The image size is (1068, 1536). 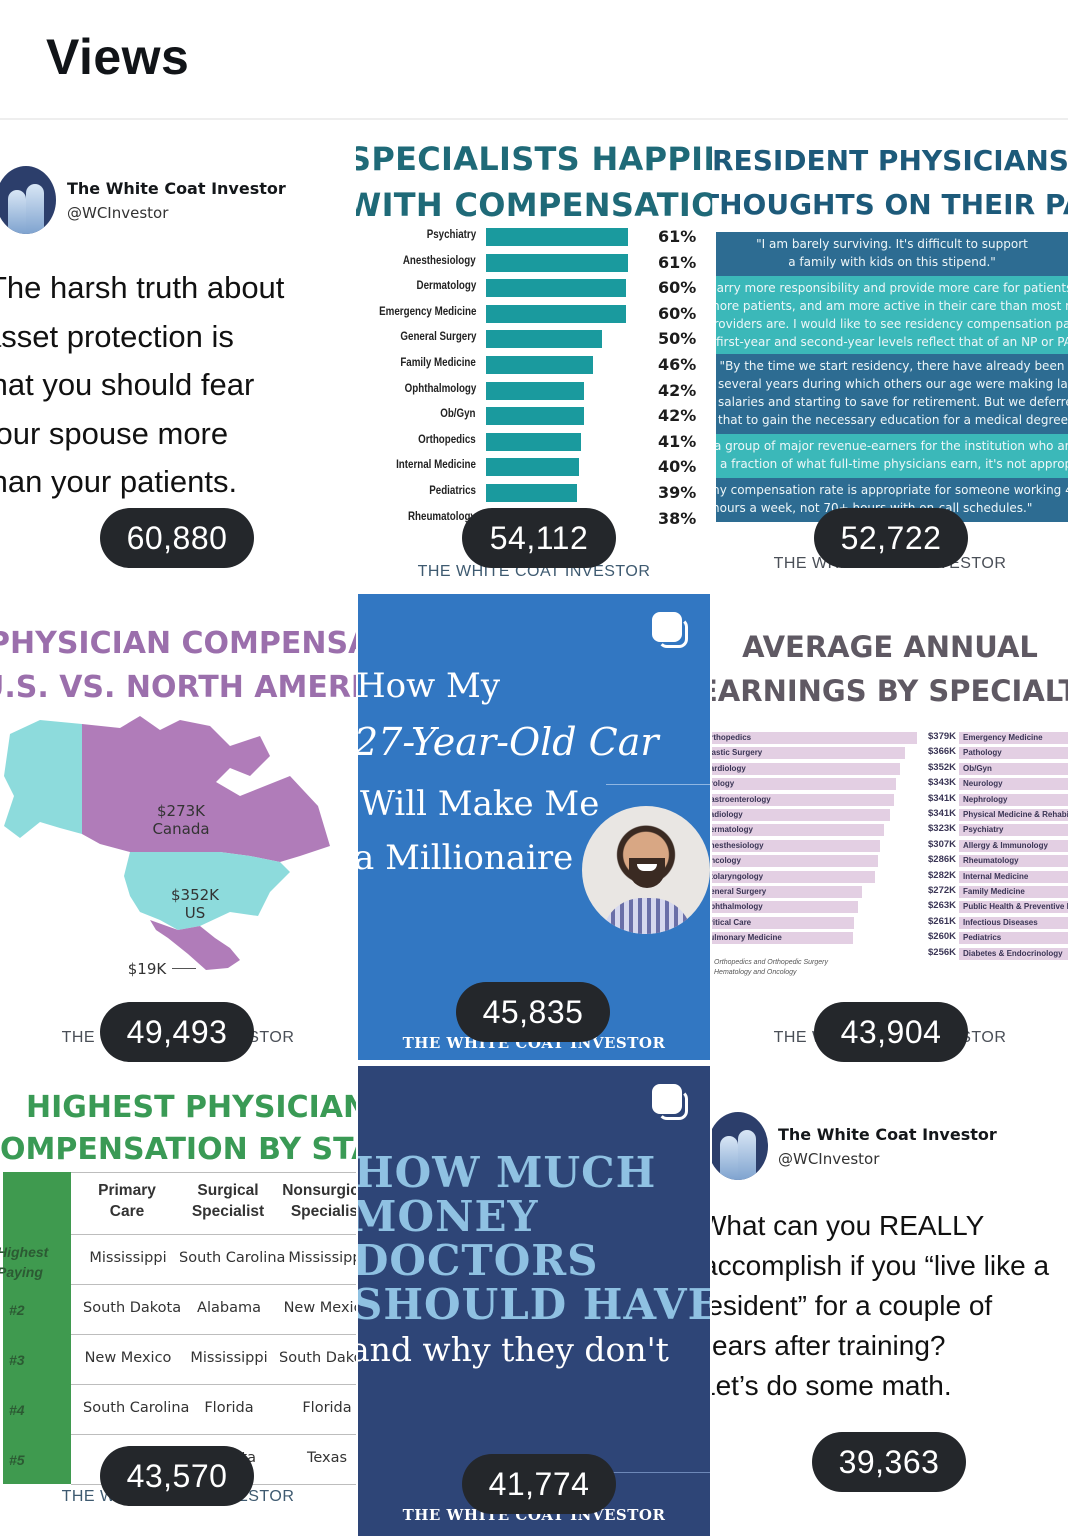 What do you see at coordinates (429, 686) in the screenshot?
I see `cover-line-1: How My` at bounding box center [429, 686].